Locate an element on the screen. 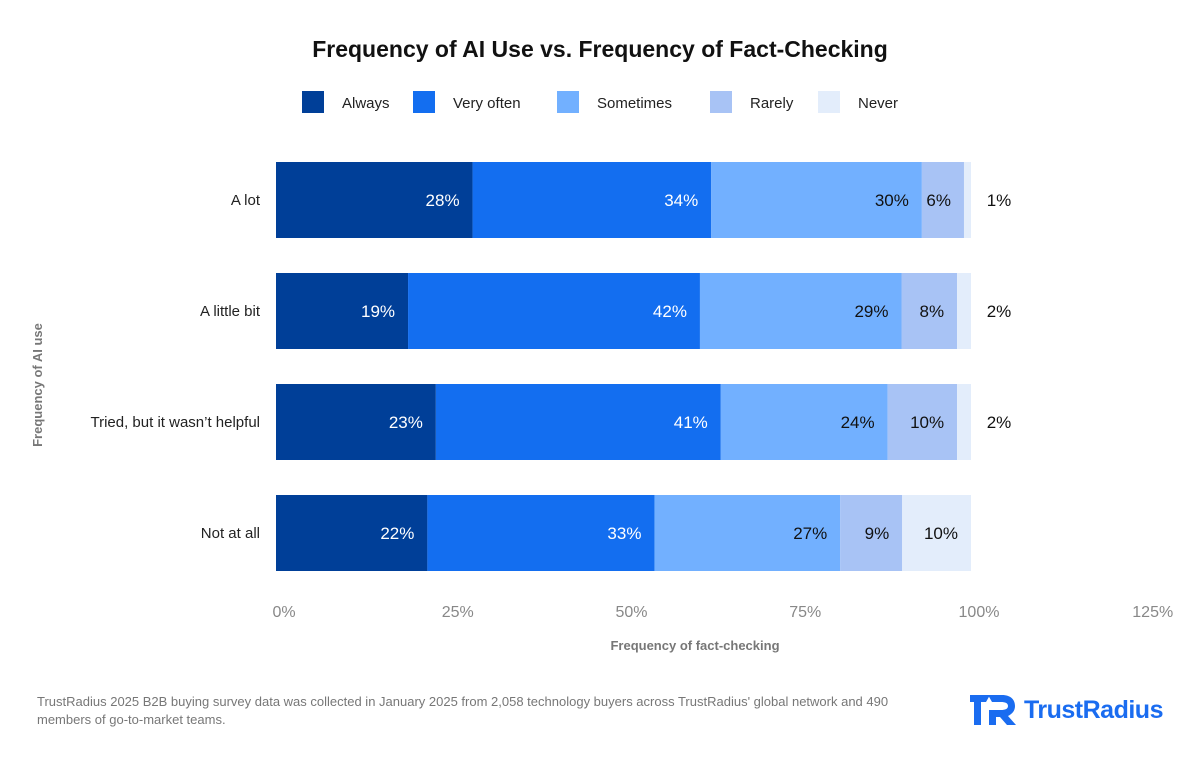 The image size is (1200, 762). tick-label: 125% is located at coordinates (1152, 612).